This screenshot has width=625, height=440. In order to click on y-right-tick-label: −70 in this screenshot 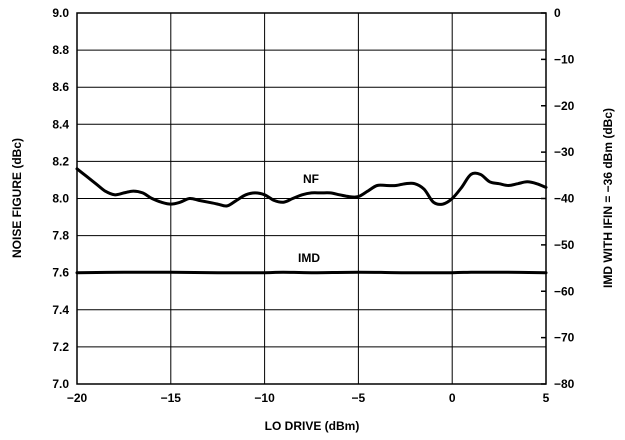, I will do `click(564, 338)`.